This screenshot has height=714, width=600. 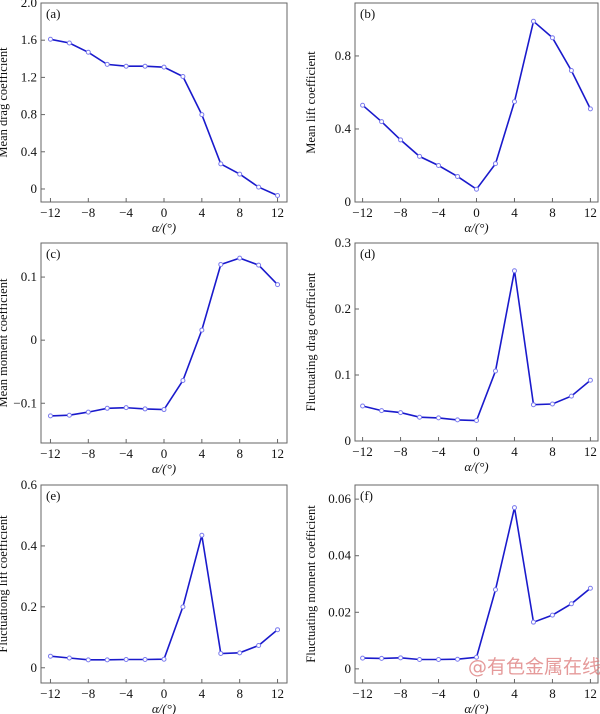 I want to click on y-tick-label: −0.1, so click(x=25, y=402).